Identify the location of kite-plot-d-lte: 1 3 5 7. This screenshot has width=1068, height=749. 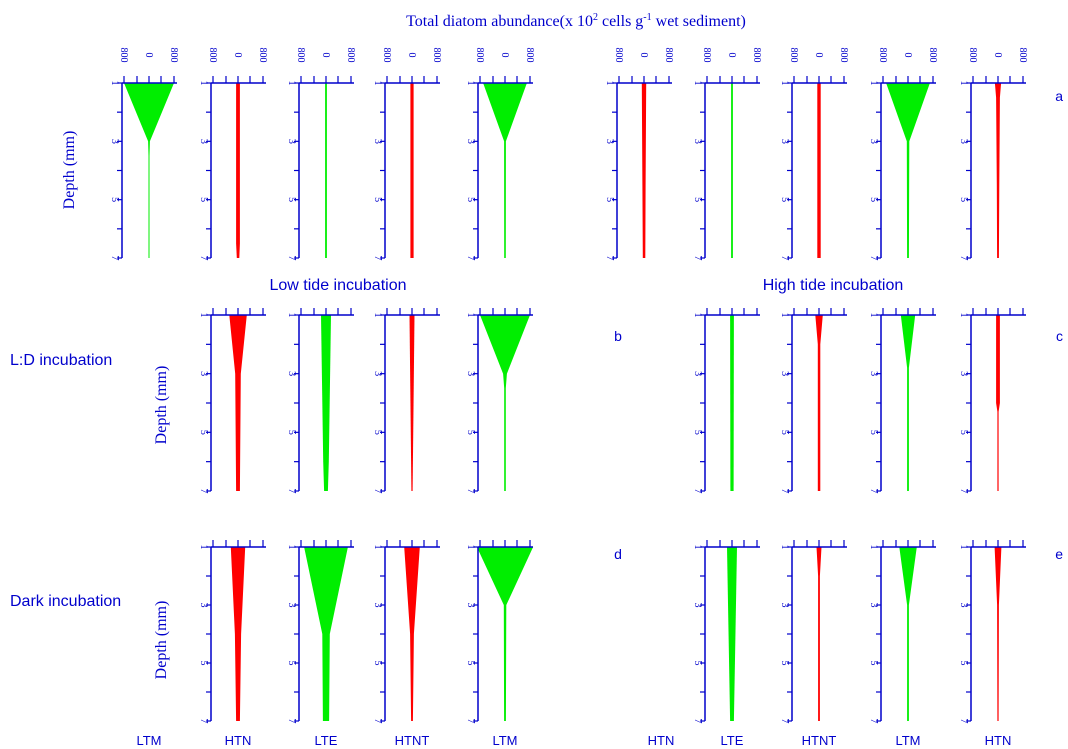
(320, 632).